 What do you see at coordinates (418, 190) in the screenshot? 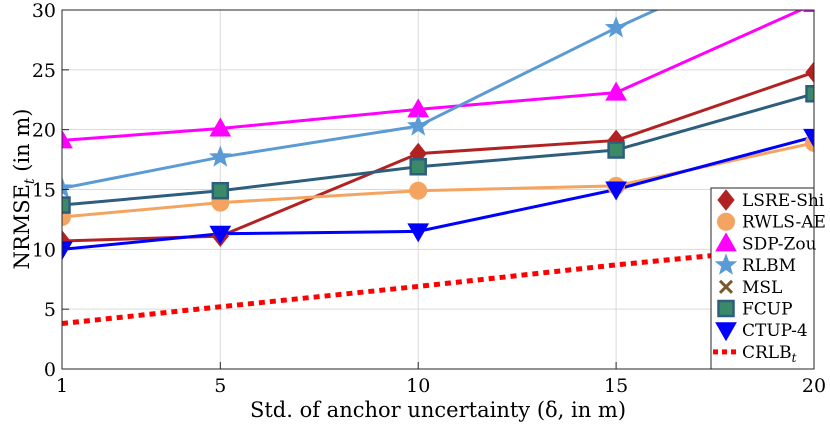
I see `data-point-rwls-ae` at bounding box center [418, 190].